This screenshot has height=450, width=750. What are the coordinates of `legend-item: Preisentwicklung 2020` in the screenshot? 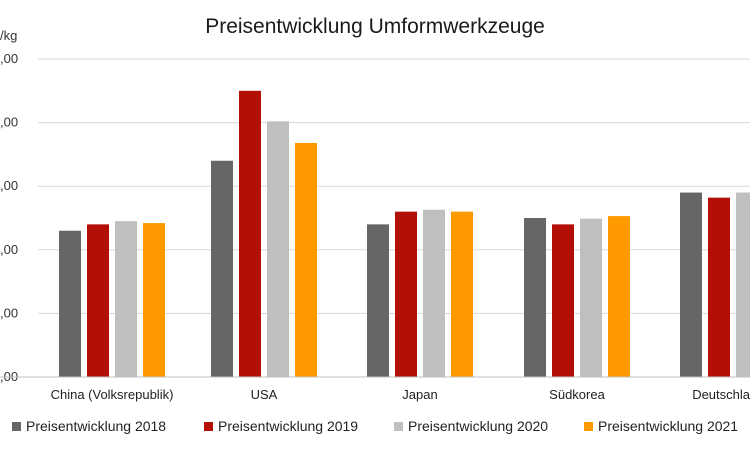 It's located at (471, 426).